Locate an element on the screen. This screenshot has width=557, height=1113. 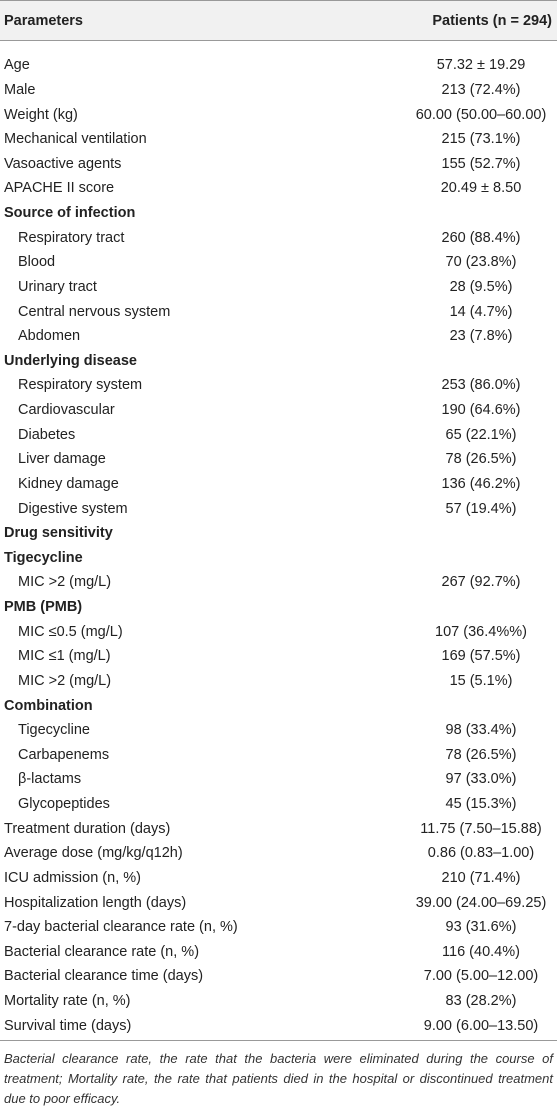
row-label: 7-day bacterial clearance rate (n, %) is located at coordinates (121, 927).